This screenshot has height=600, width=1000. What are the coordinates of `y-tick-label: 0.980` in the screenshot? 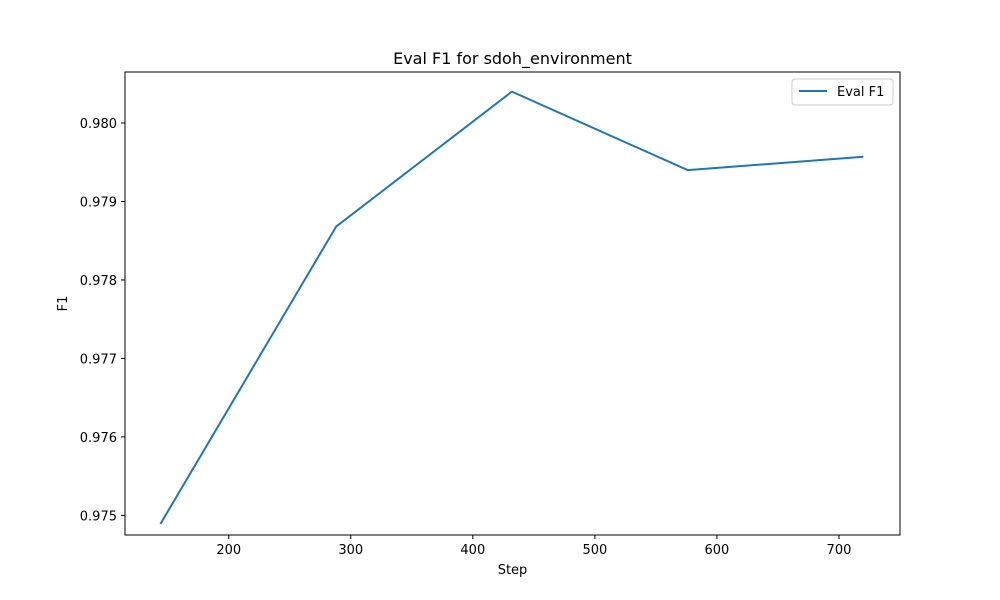 It's located at (98, 124).